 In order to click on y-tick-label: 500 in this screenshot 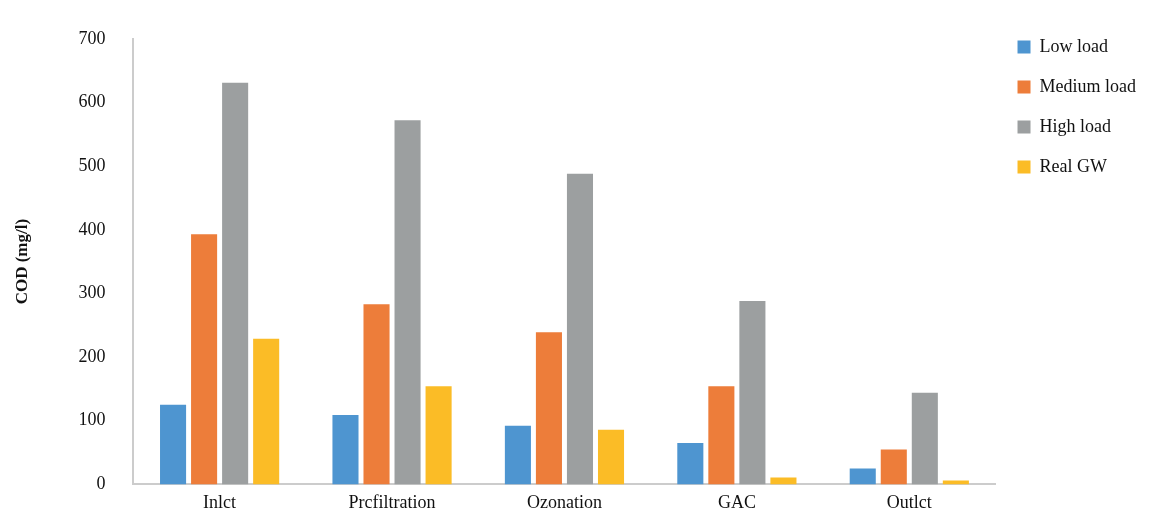, I will do `click(92, 164)`.